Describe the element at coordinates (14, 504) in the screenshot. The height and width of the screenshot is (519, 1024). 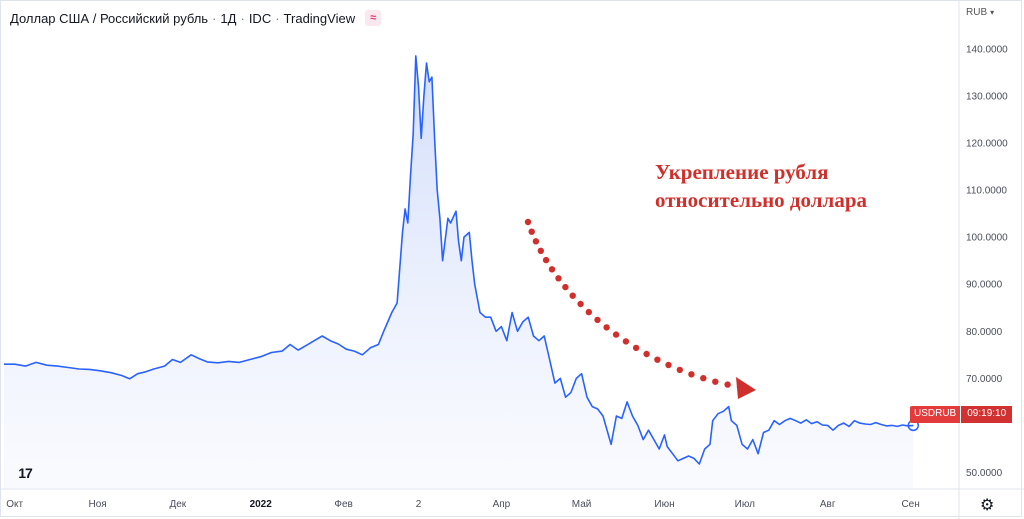
I see `time-tick-label: Окт` at that location.